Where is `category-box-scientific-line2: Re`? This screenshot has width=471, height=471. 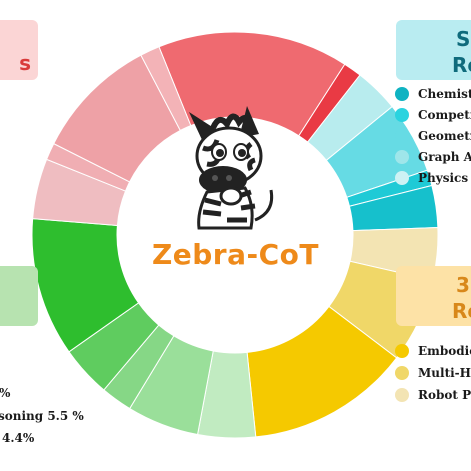
category-box-scientific-line2: Re is located at coordinates (461, 65).